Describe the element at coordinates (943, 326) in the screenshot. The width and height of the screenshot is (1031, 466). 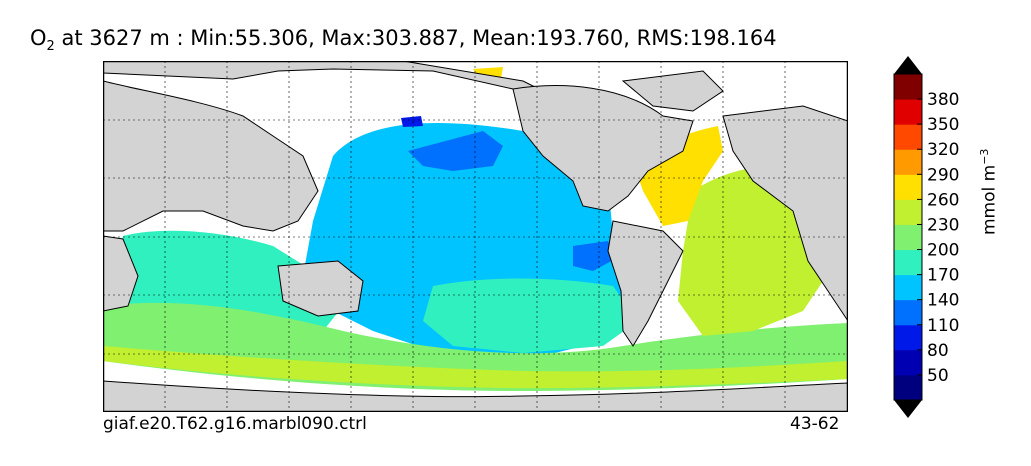
I see `colorbar-tick-label: 110` at that location.